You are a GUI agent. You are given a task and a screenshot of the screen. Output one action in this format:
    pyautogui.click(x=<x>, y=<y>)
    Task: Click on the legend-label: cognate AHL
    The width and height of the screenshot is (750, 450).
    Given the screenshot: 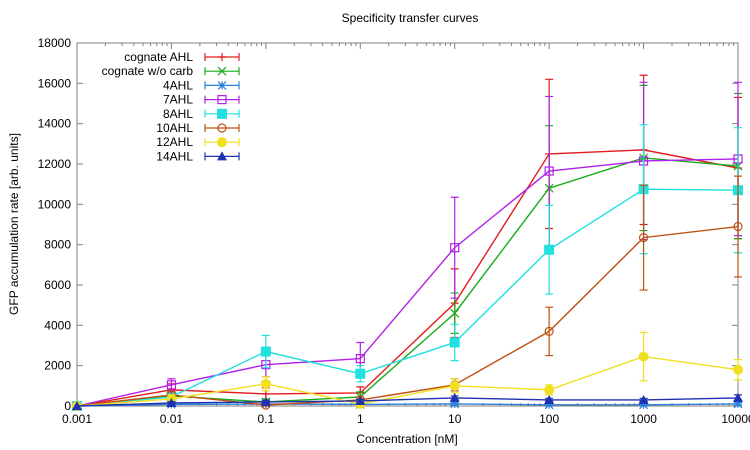 What is the action you would take?
    pyautogui.click(x=158, y=57)
    